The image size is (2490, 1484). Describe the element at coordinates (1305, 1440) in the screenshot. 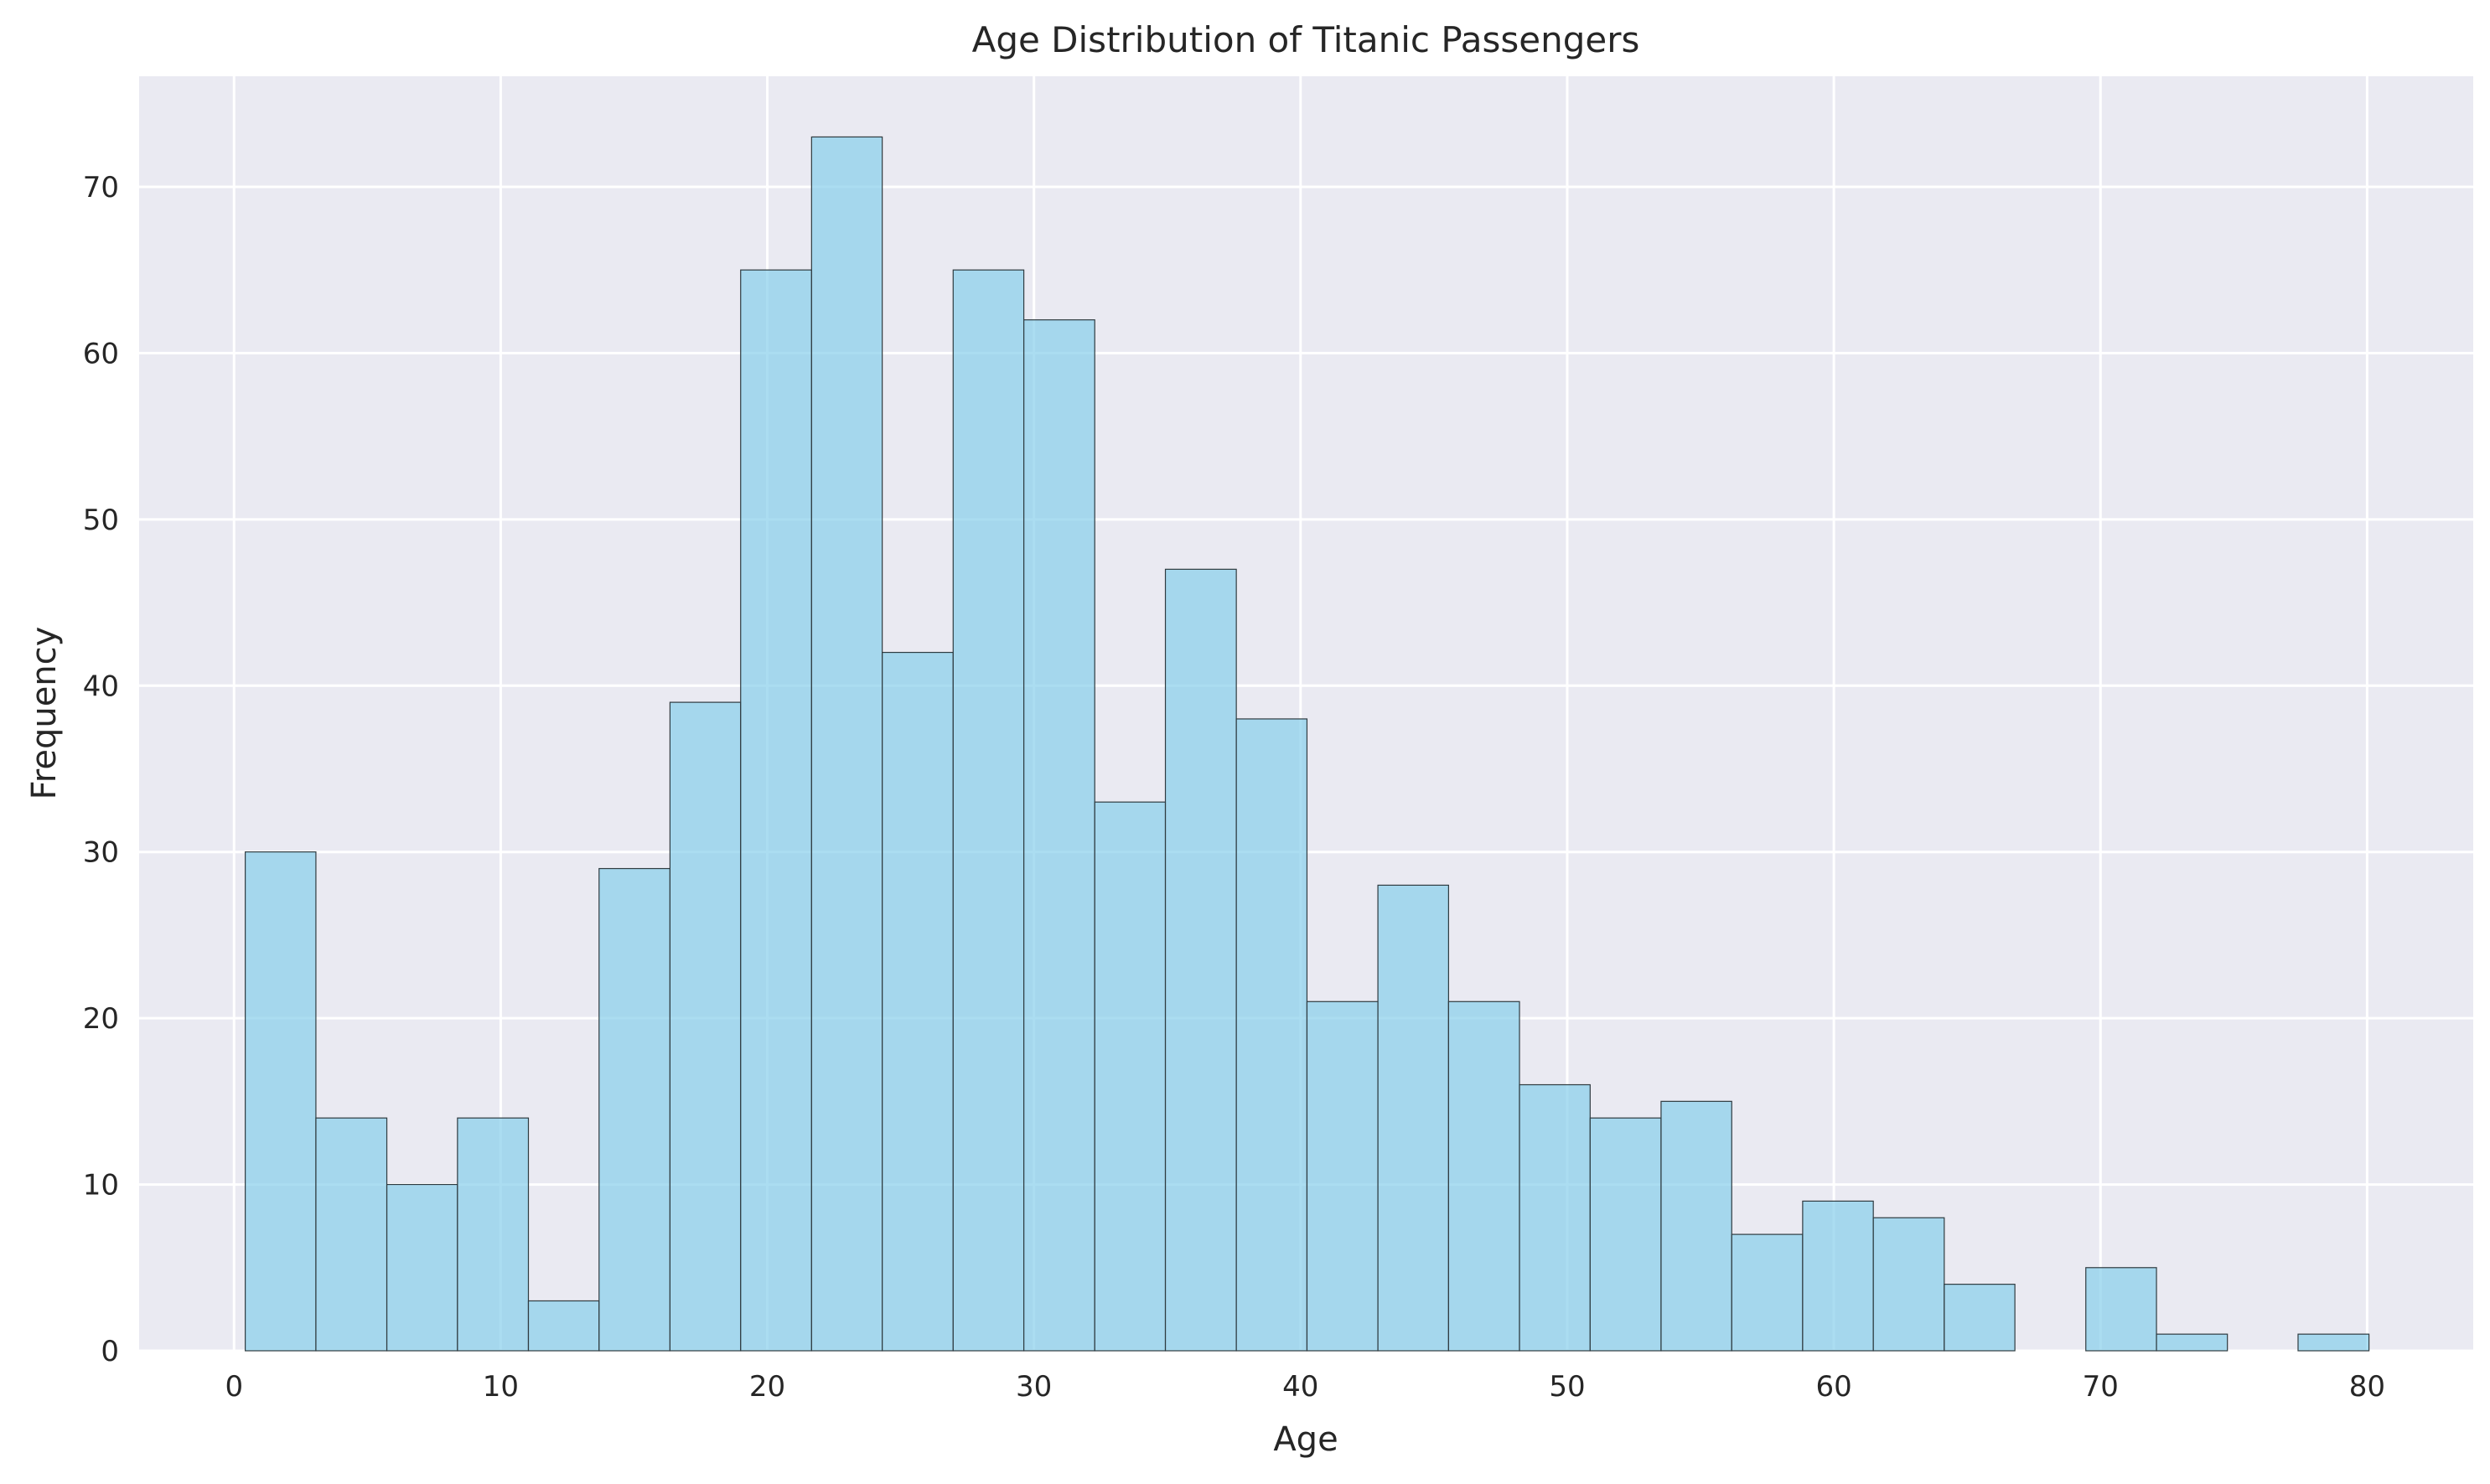

I see `x-axis-label: Age` at that location.